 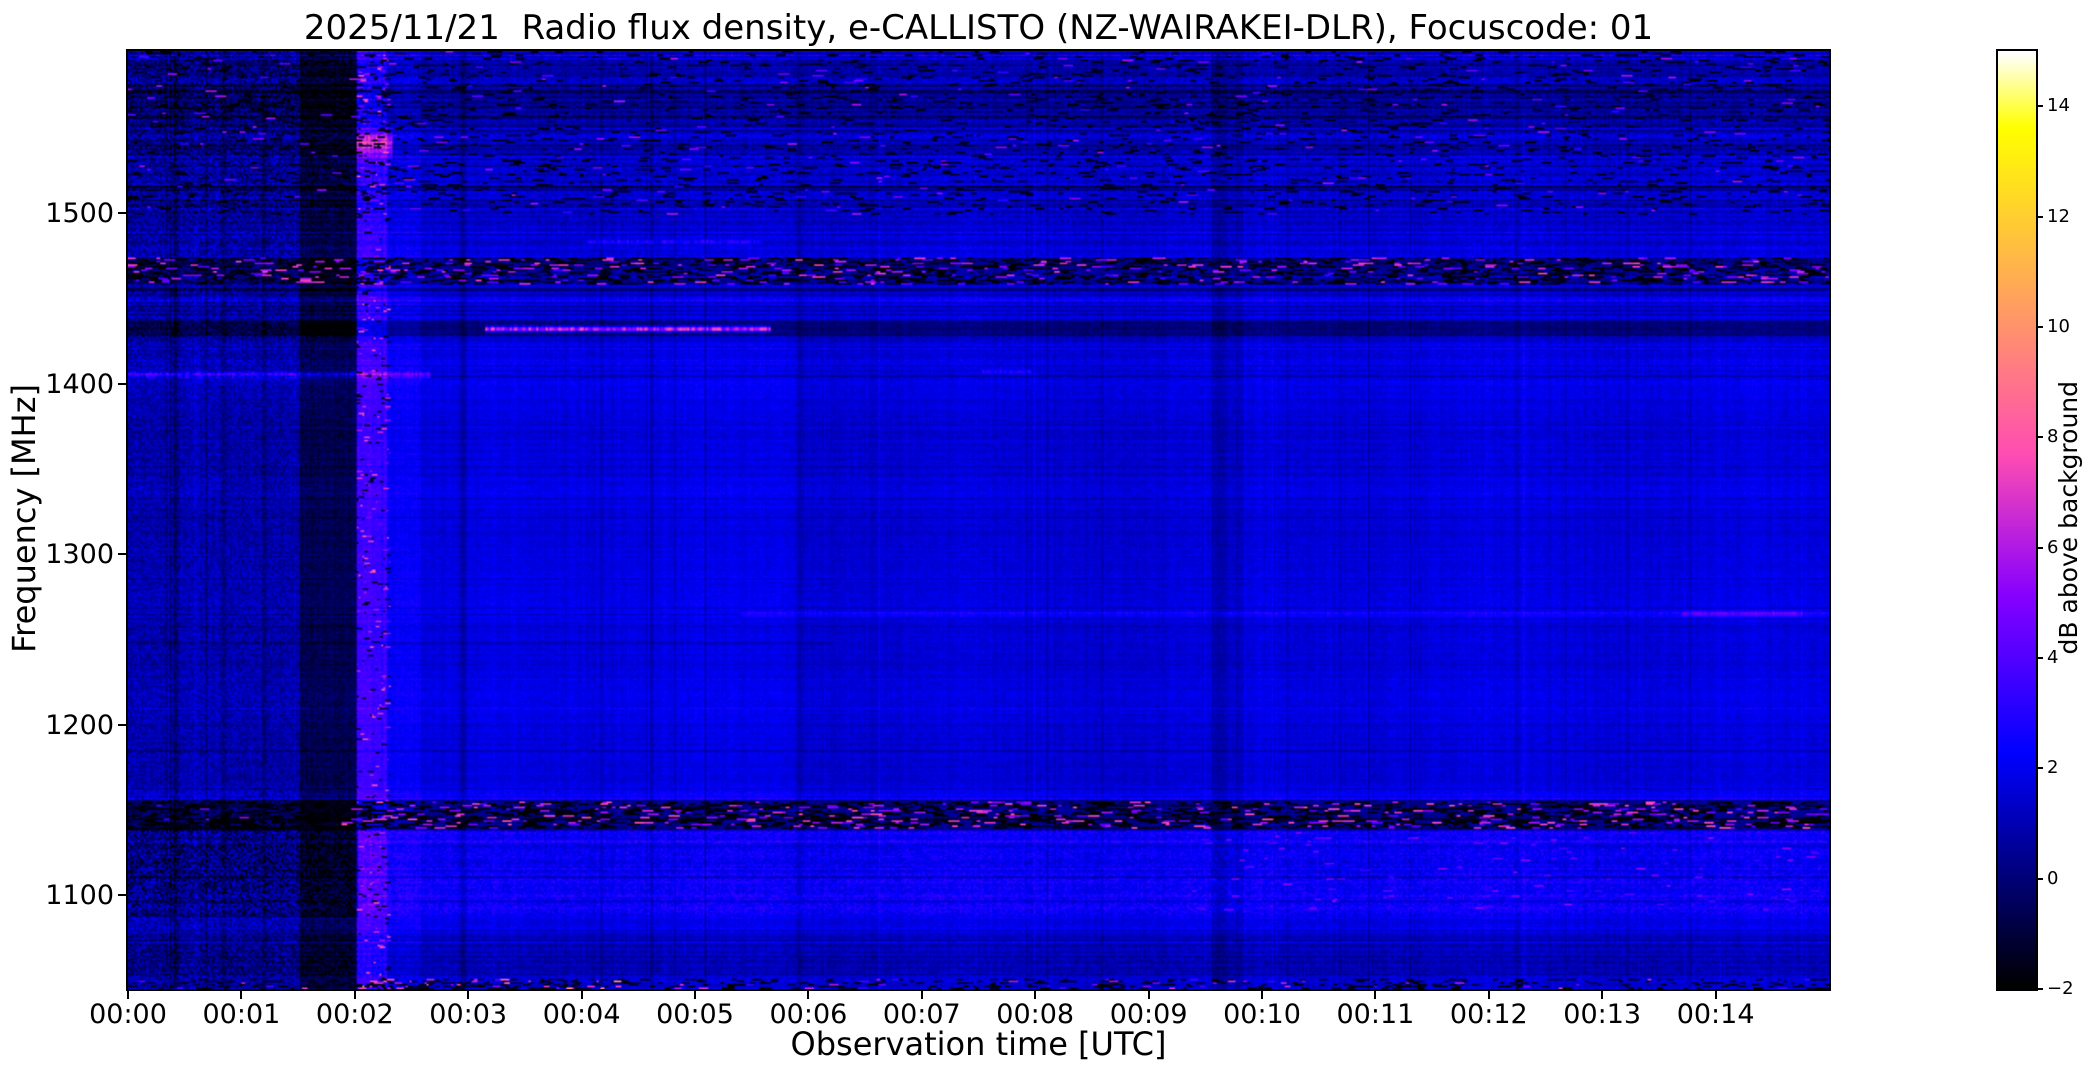 I want to click on colorbar-tick-label: 0, so click(x=2053, y=878).